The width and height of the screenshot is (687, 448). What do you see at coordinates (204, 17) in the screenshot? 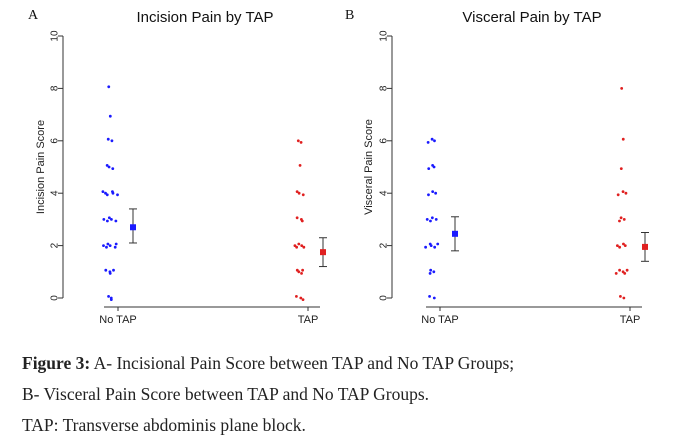
I see `chart-title: Incision Pain by TAP` at bounding box center [204, 17].